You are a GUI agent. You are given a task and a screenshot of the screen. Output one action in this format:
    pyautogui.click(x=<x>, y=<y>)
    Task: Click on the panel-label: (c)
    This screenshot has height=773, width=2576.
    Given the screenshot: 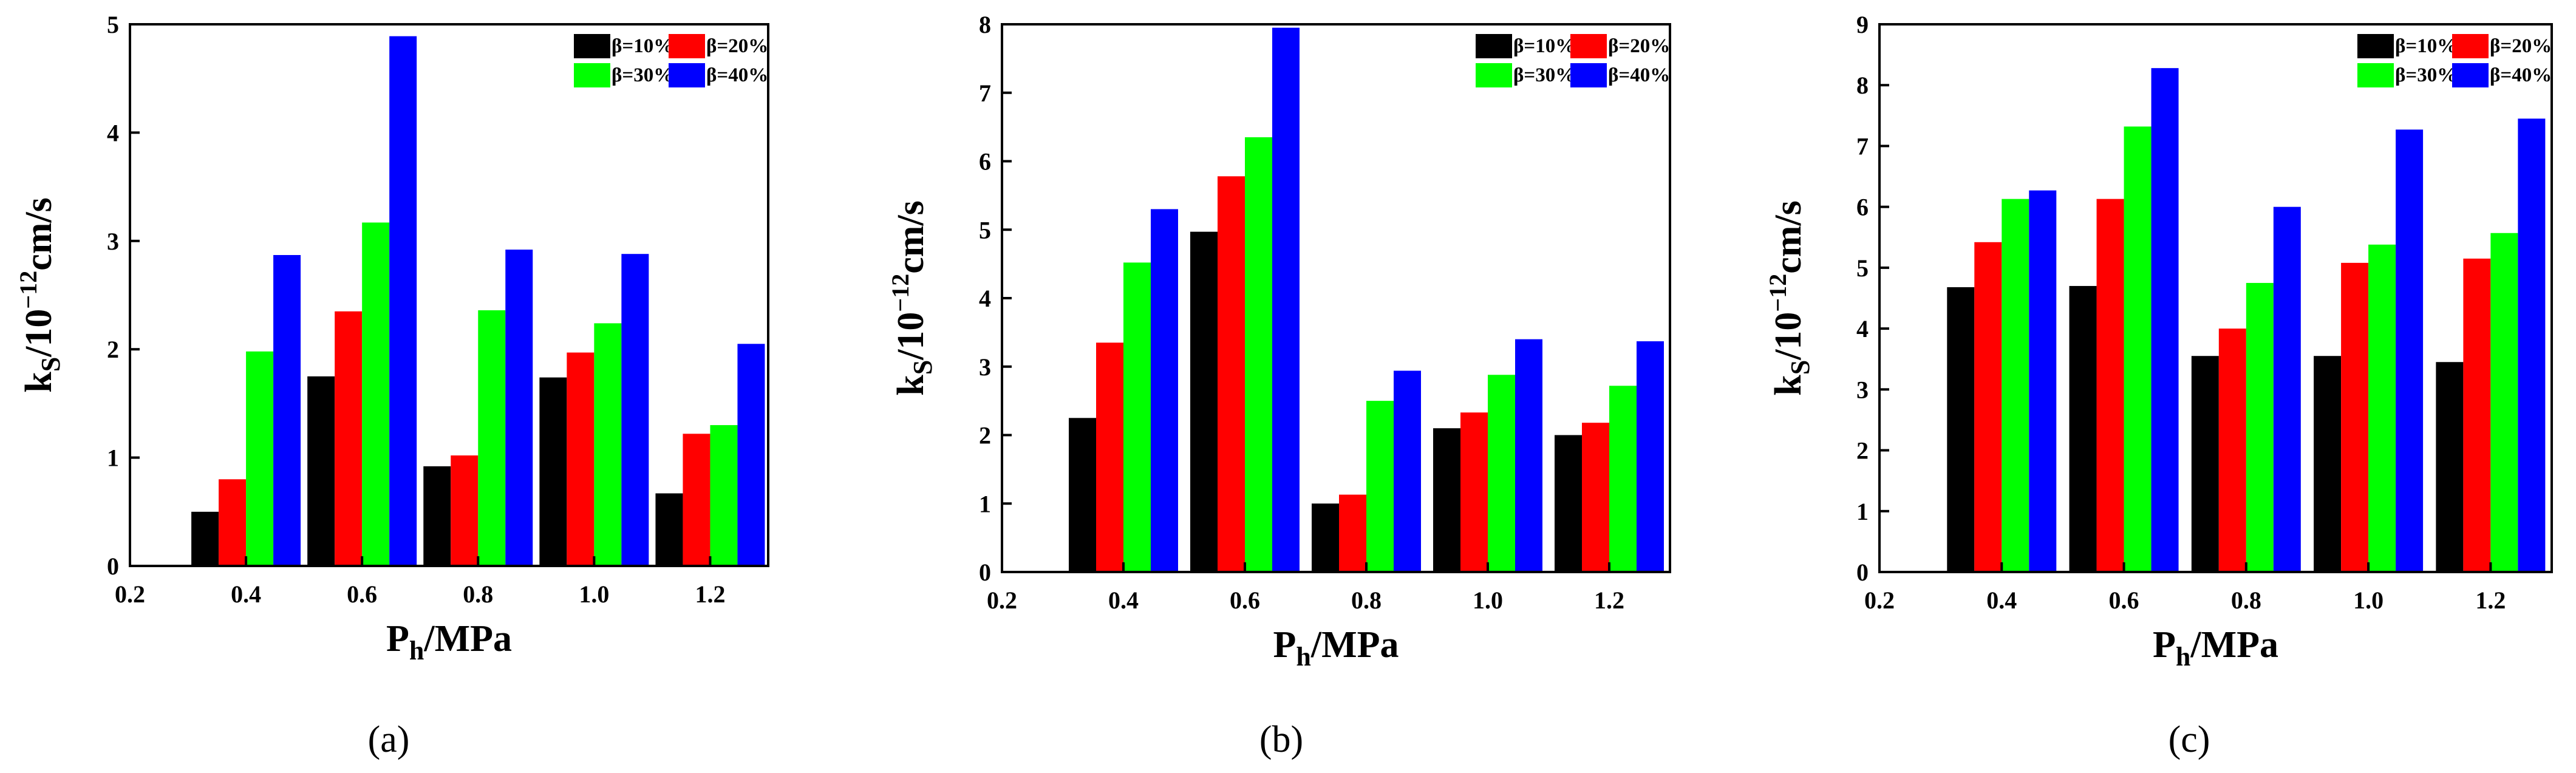 What is the action you would take?
    pyautogui.click(x=2190, y=739)
    